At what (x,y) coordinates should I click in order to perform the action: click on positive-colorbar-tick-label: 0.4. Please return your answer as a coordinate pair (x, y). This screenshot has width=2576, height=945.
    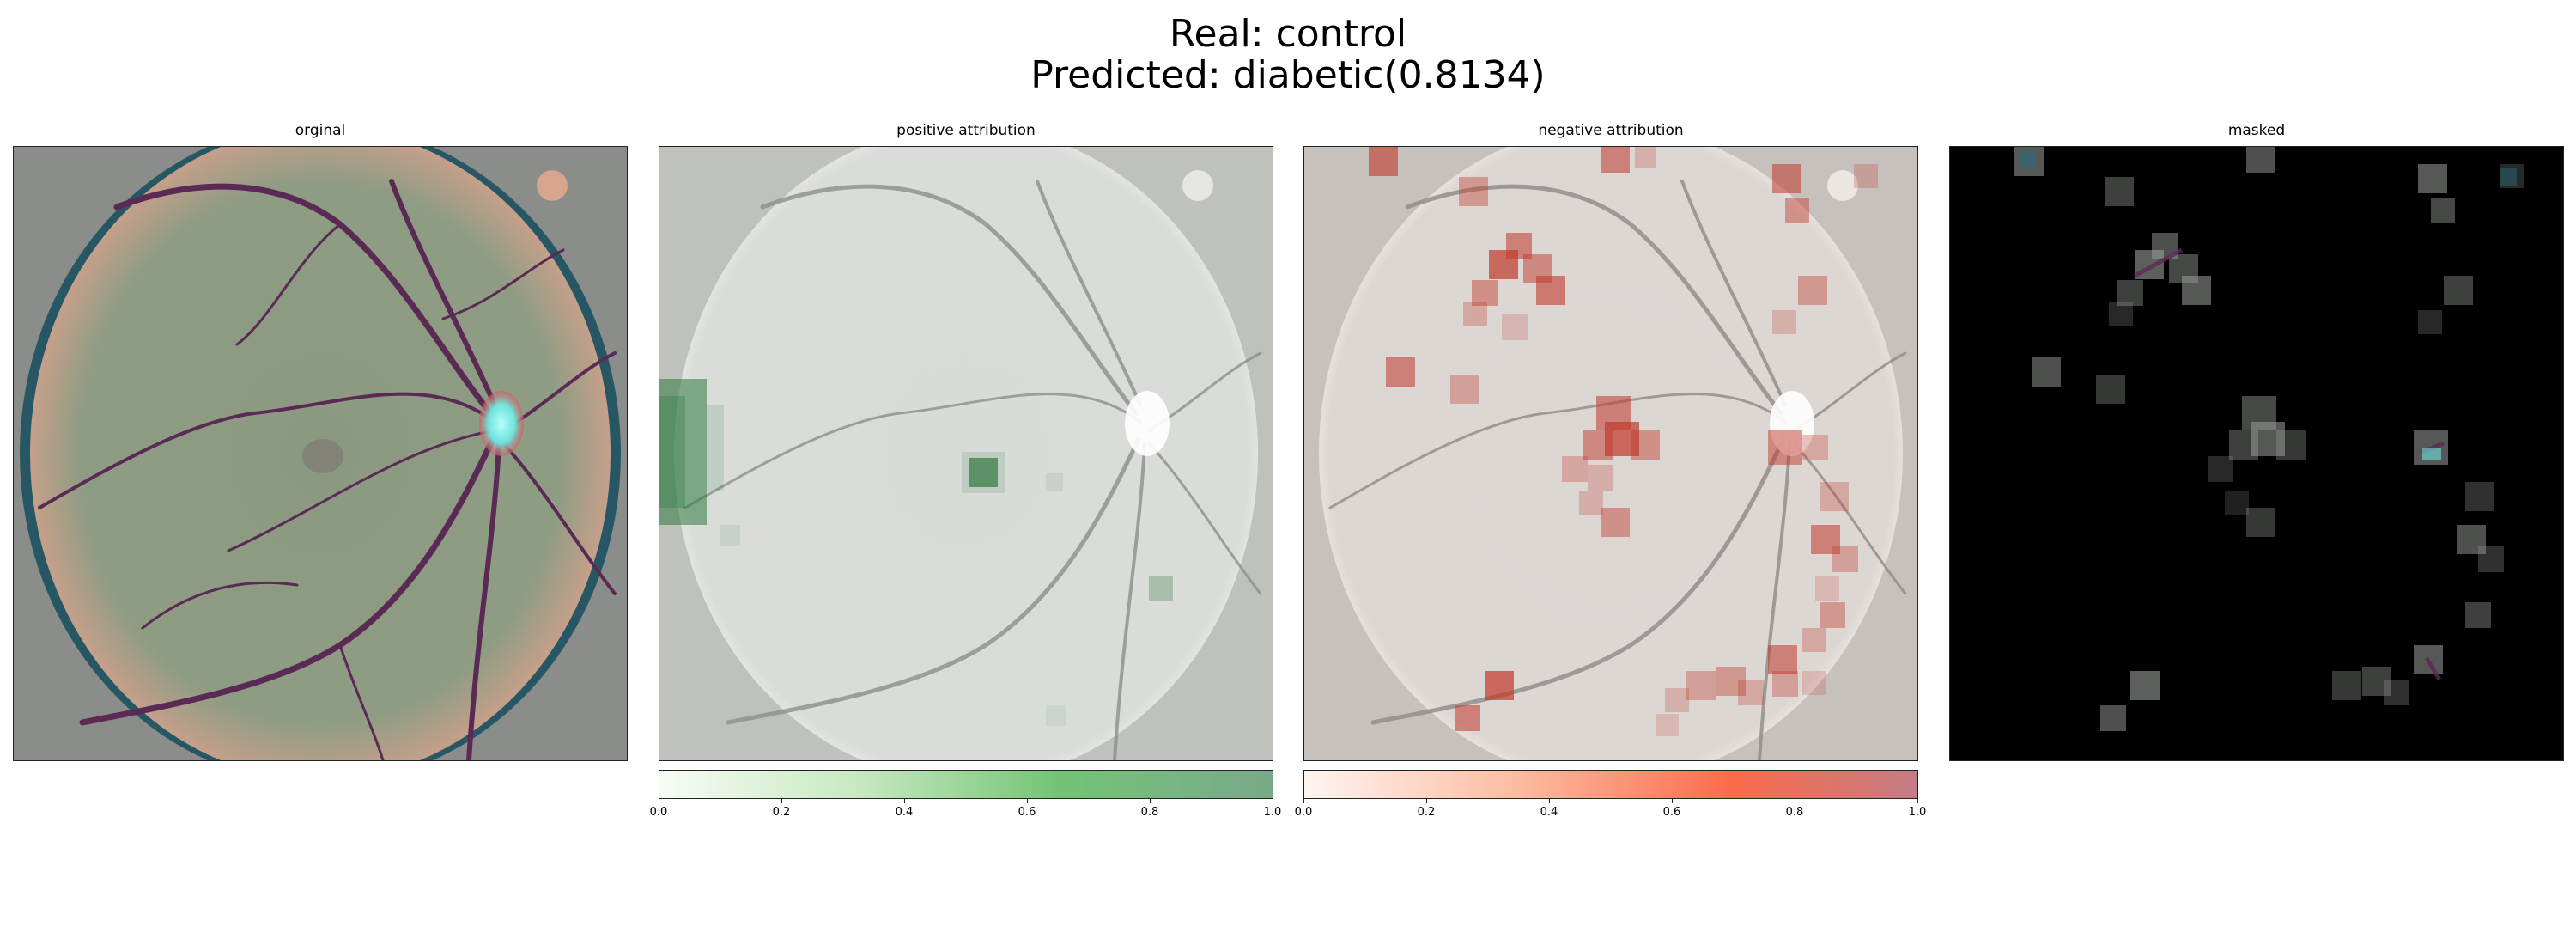
    Looking at the image, I should click on (904, 812).